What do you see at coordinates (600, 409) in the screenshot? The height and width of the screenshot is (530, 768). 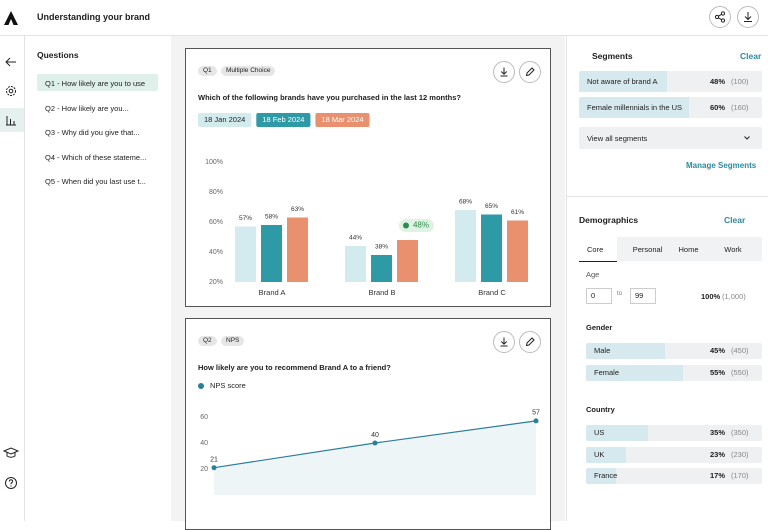 I see `group-title: Country` at bounding box center [600, 409].